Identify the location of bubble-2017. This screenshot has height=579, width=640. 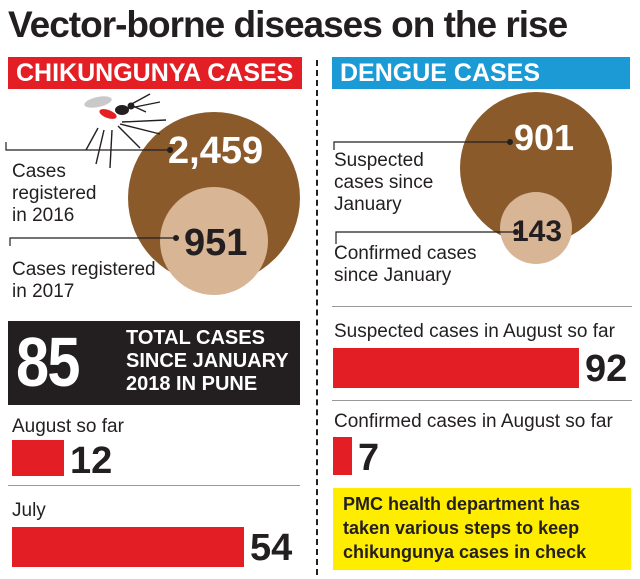
(214, 241).